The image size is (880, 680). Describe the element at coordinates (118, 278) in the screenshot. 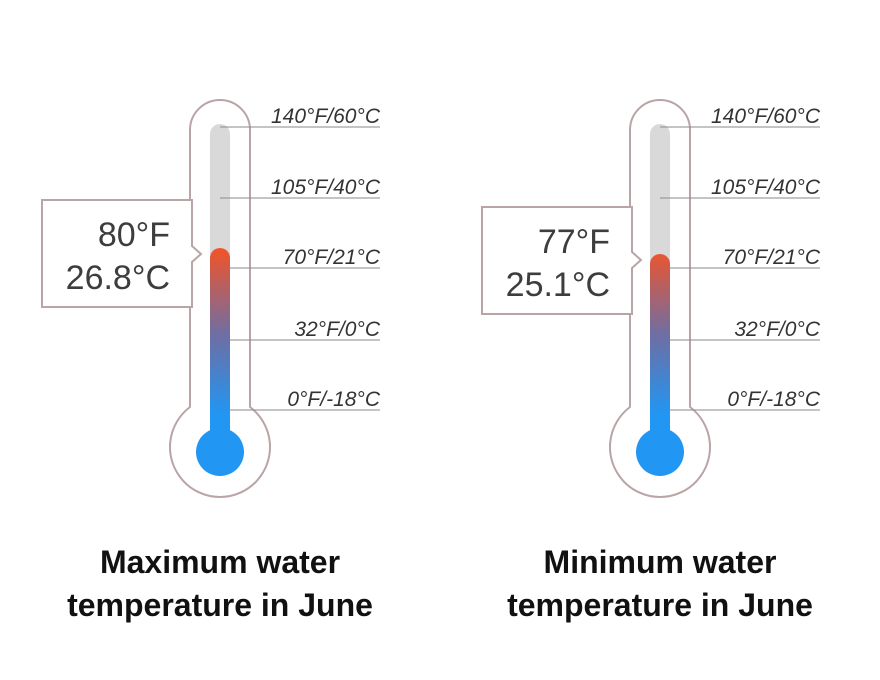

I see `value-label-celsius: 26.8°C` at that location.